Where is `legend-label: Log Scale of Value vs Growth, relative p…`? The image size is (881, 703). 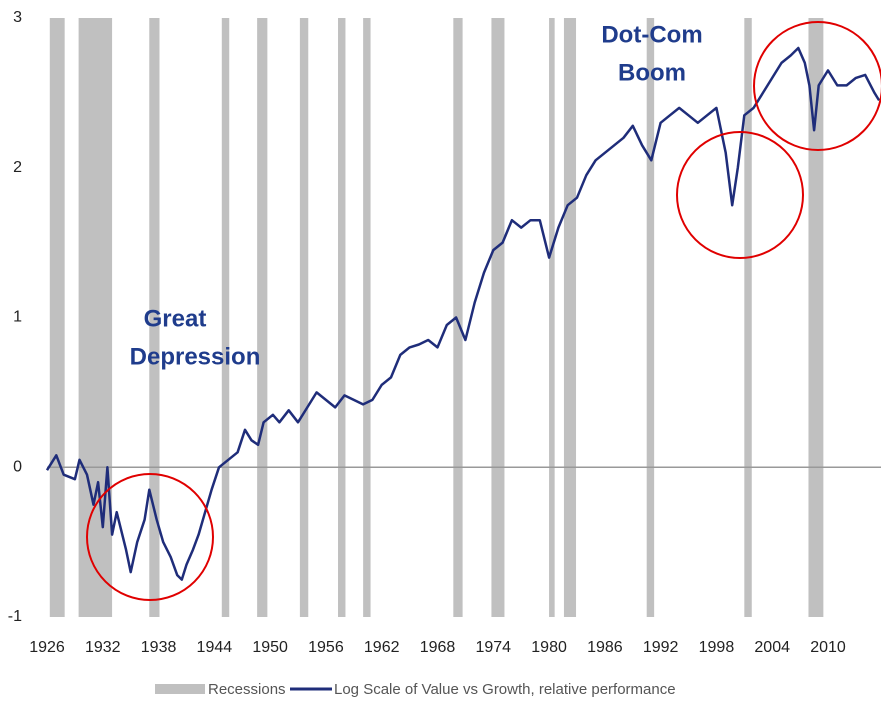 legend-label: Log Scale of Value vs Growth, relative p… is located at coordinates (505, 689).